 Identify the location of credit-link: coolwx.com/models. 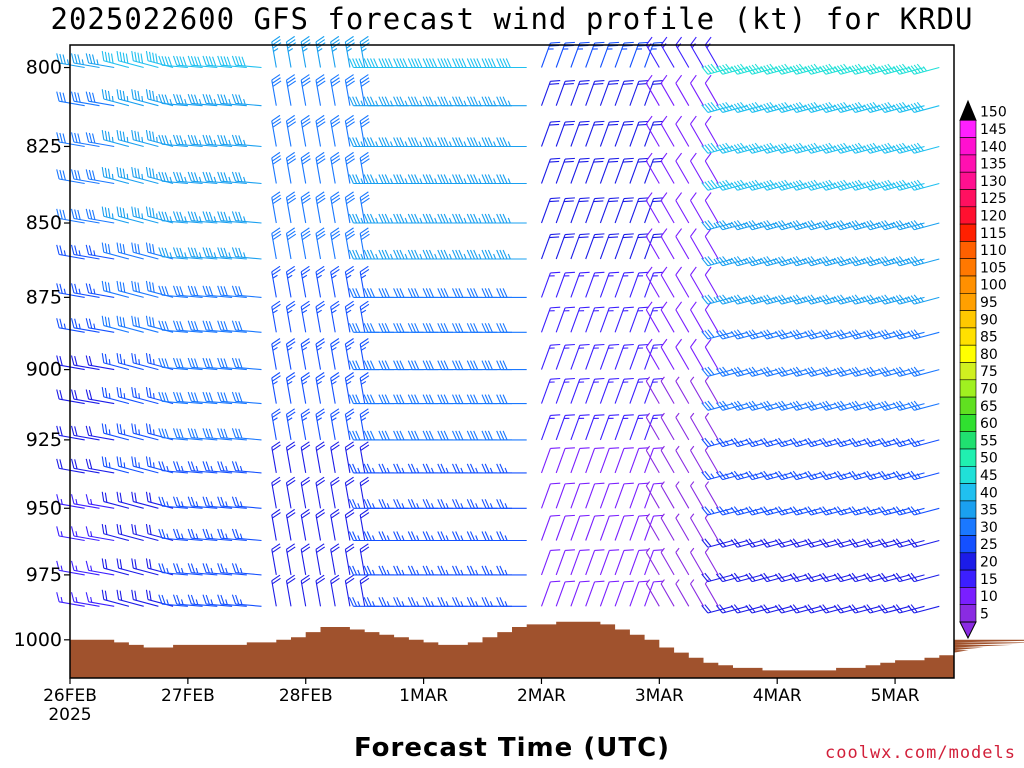
(920, 753).